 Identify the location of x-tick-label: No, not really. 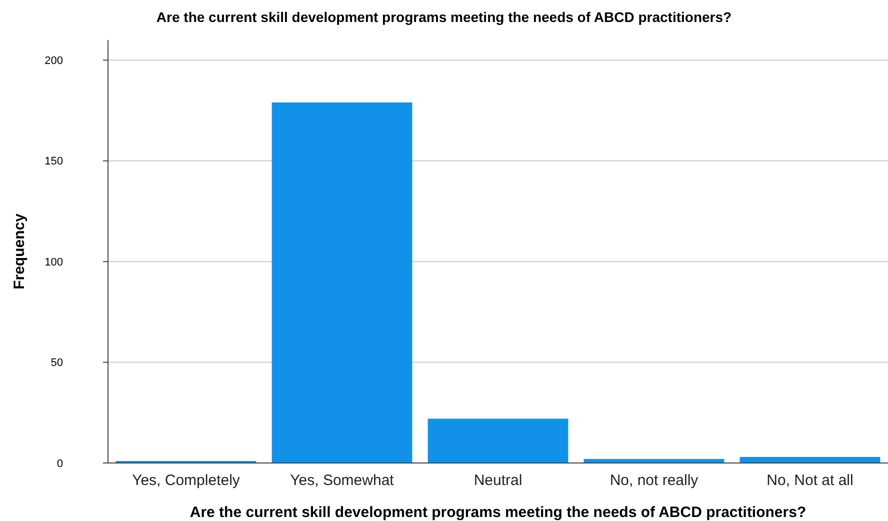
(654, 480).